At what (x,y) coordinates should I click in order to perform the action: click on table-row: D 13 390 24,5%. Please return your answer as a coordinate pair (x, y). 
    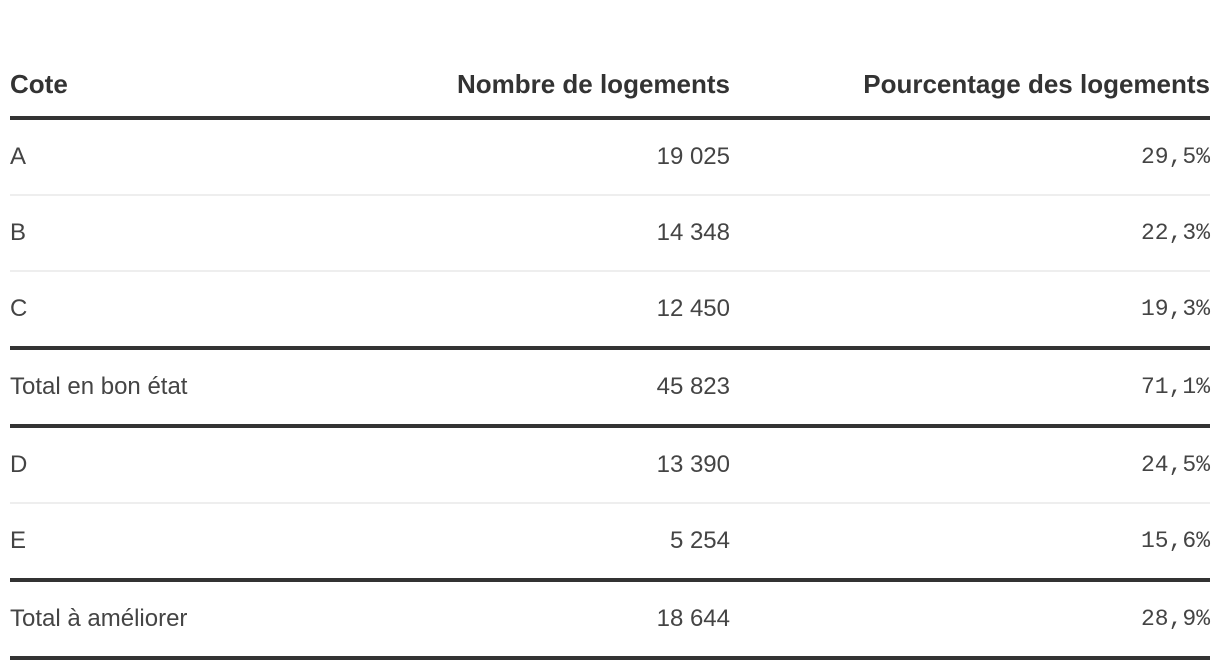
    Looking at the image, I should click on (610, 465).